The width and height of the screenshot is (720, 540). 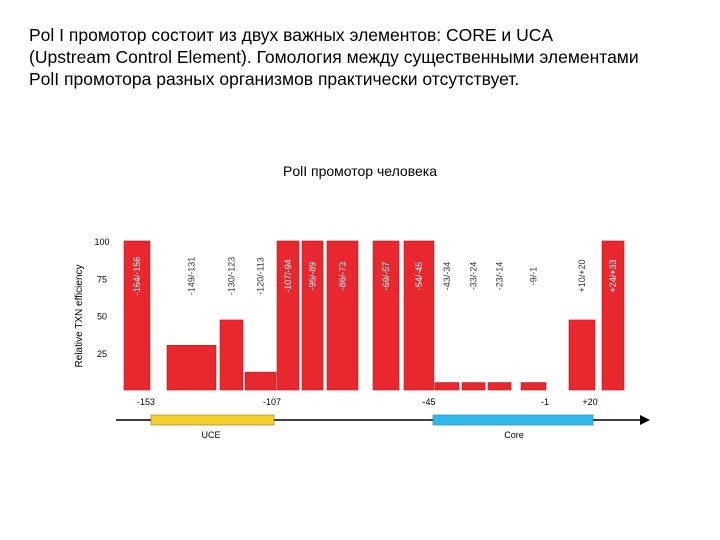 I want to click on y-tick-label: 75, so click(x=102, y=279).